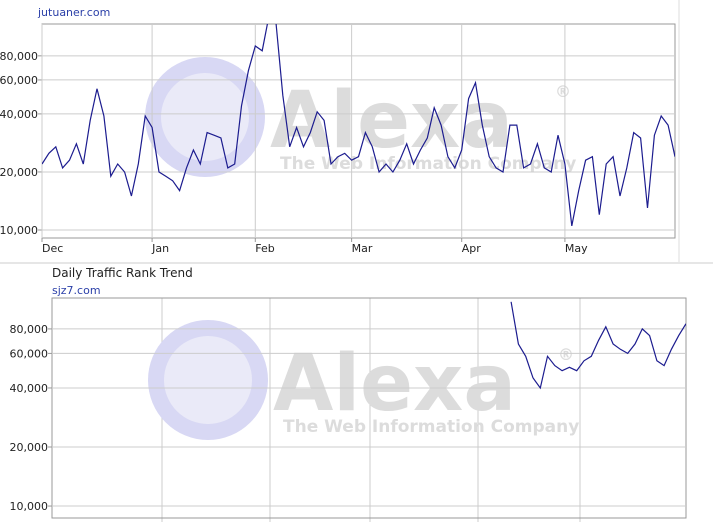 The image size is (713, 522). I want to click on x-tick-label: Apr, so click(472, 248).